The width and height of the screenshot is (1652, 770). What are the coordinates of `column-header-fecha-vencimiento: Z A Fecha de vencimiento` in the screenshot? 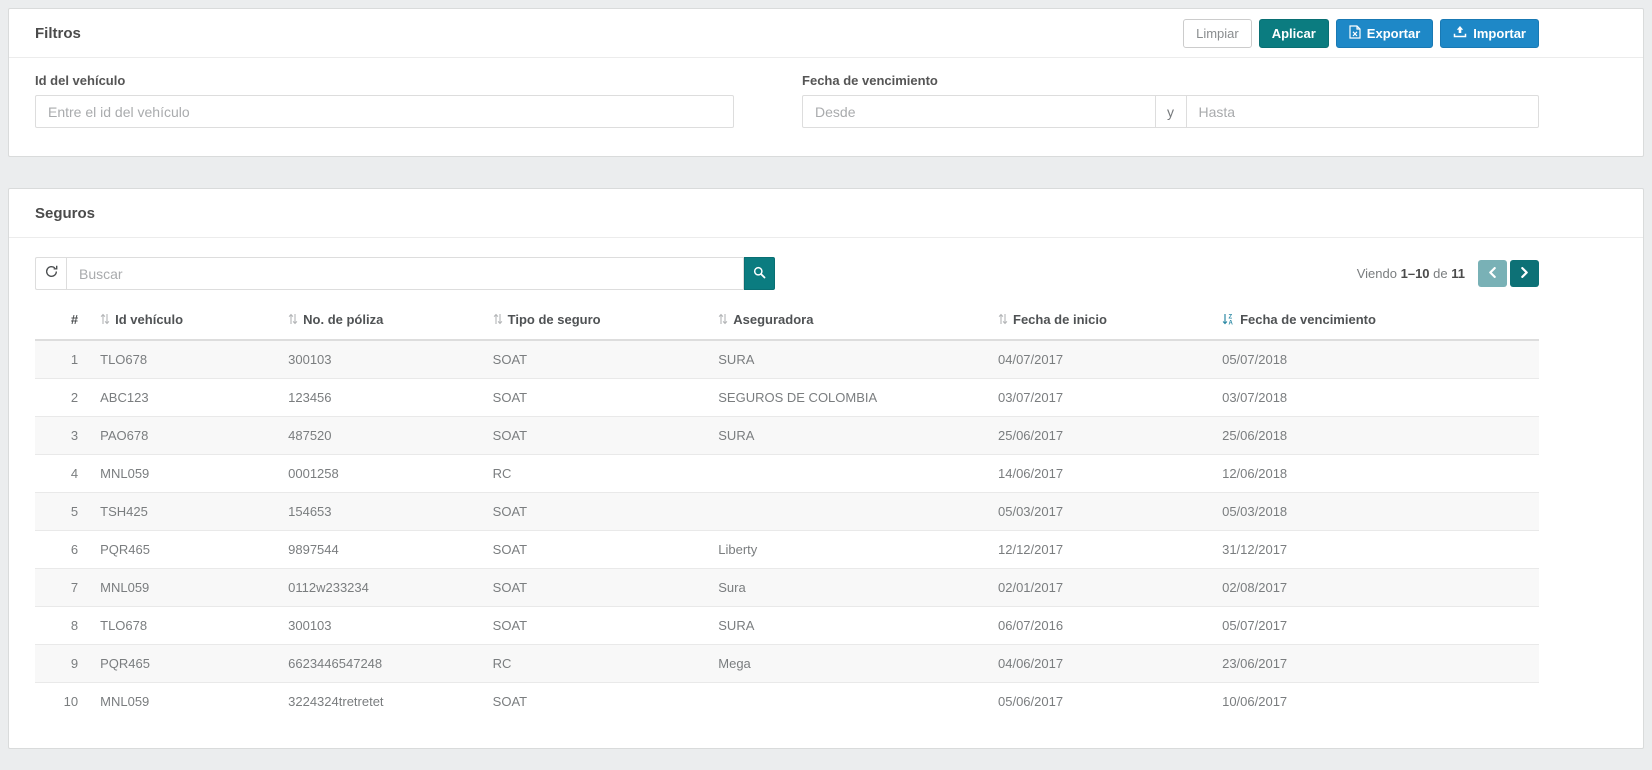 It's located at (1376, 321).